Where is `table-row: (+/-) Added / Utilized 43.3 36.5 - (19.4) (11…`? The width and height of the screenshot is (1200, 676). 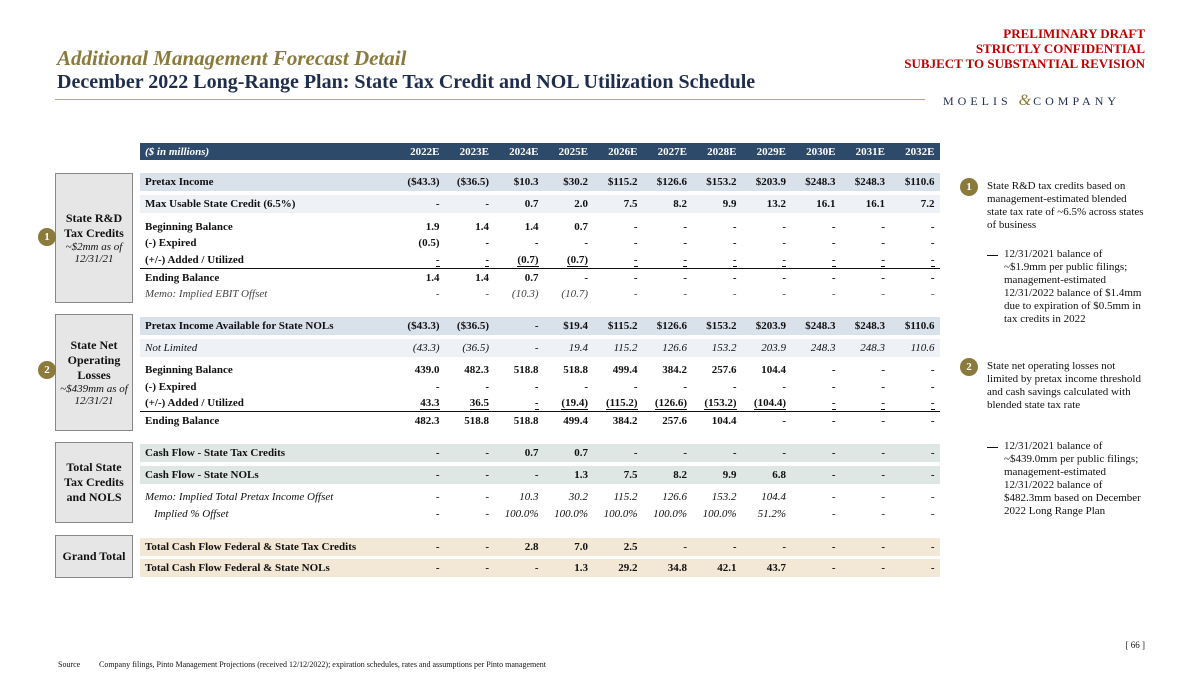 table-row: (+/-) Added / Utilized 43.3 36.5 - (19.4) (11… is located at coordinates (540, 403).